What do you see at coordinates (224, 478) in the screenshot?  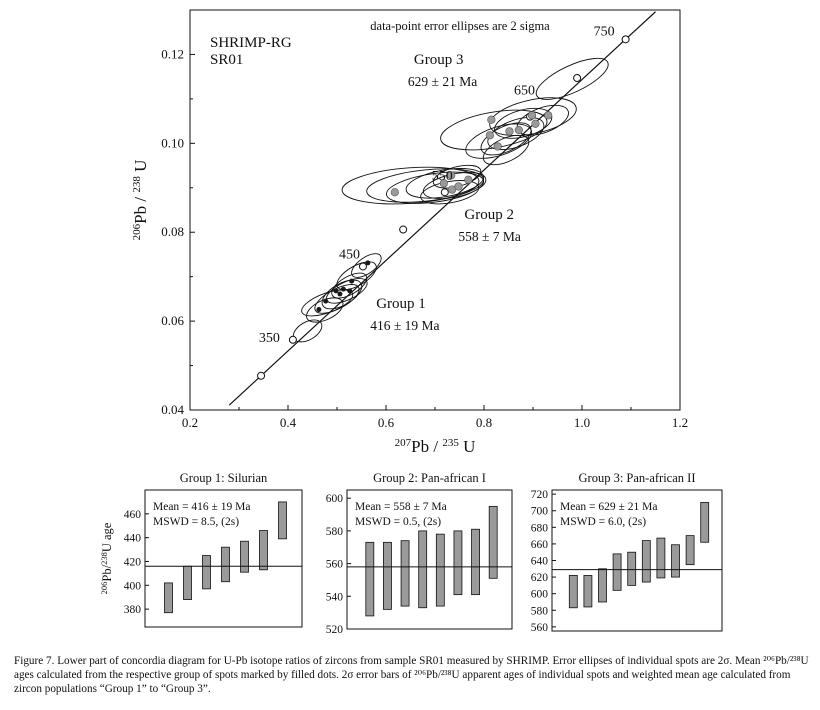 I see `histogram-title: Group 1: Silurian` at bounding box center [224, 478].